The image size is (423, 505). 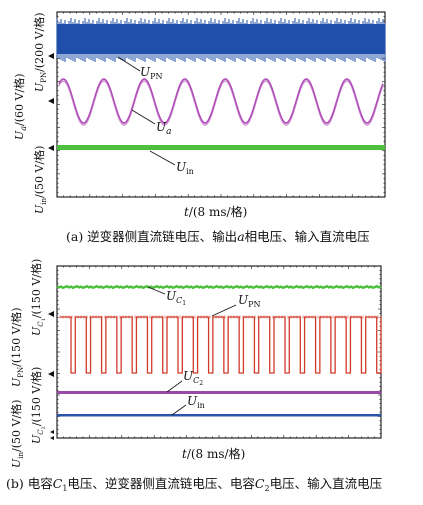 What do you see at coordinates (176, 298) in the screenshot?
I see `label-b-uc1: UC1` at bounding box center [176, 298].